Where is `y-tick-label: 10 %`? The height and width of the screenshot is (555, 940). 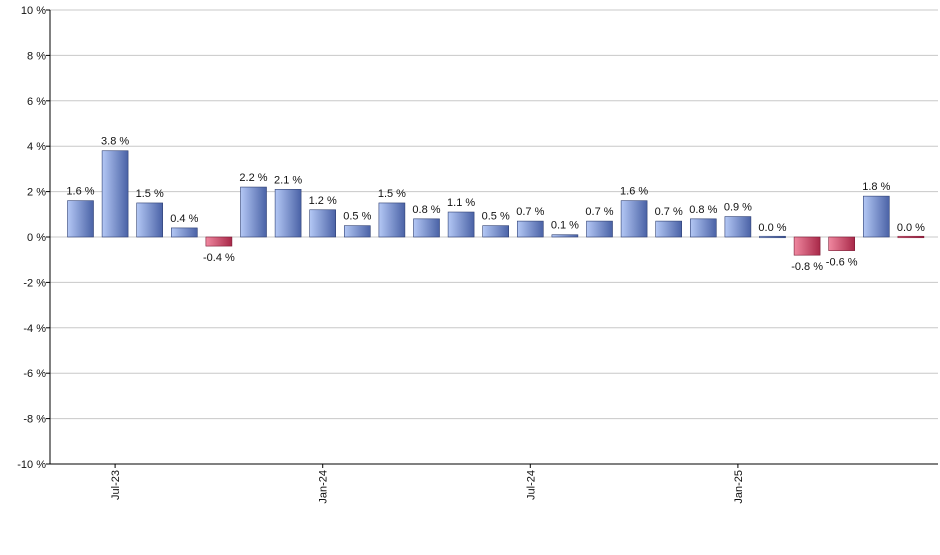 y-tick-label: 10 % is located at coordinates (33, 11).